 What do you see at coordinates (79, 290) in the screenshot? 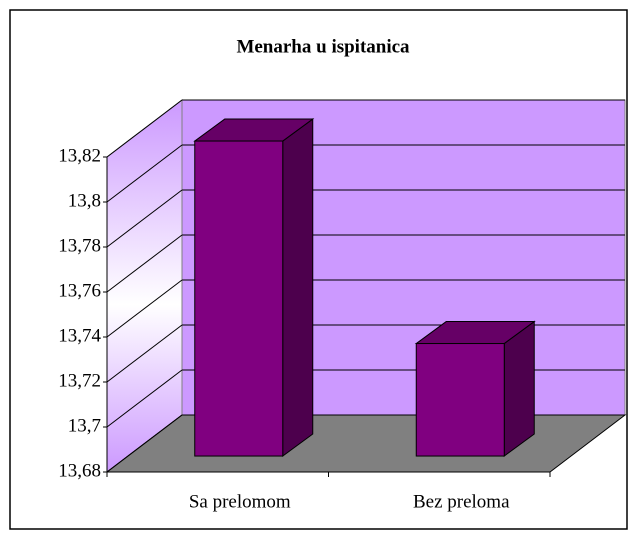
I see `y-tick-label: 13,76` at bounding box center [79, 290].